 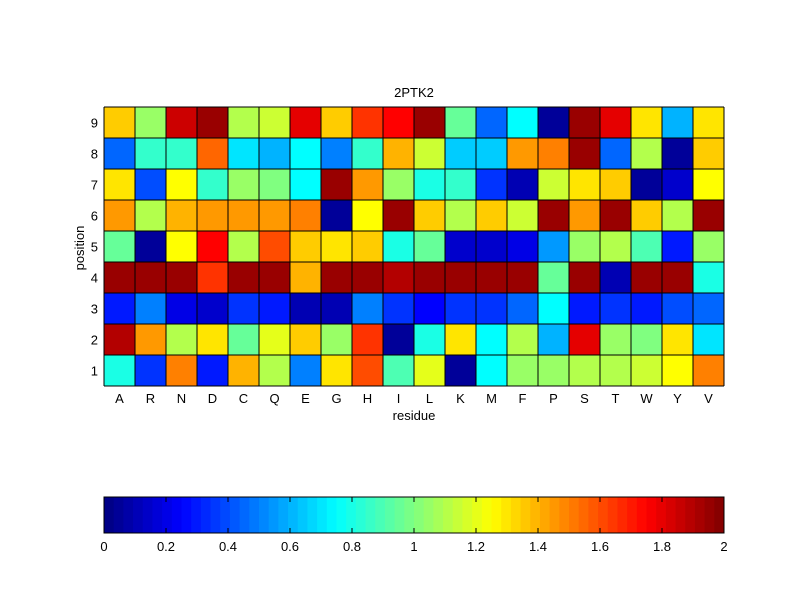 What do you see at coordinates (708, 398) in the screenshot?
I see `x-tick-label: V` at bounding box center [708, 398].